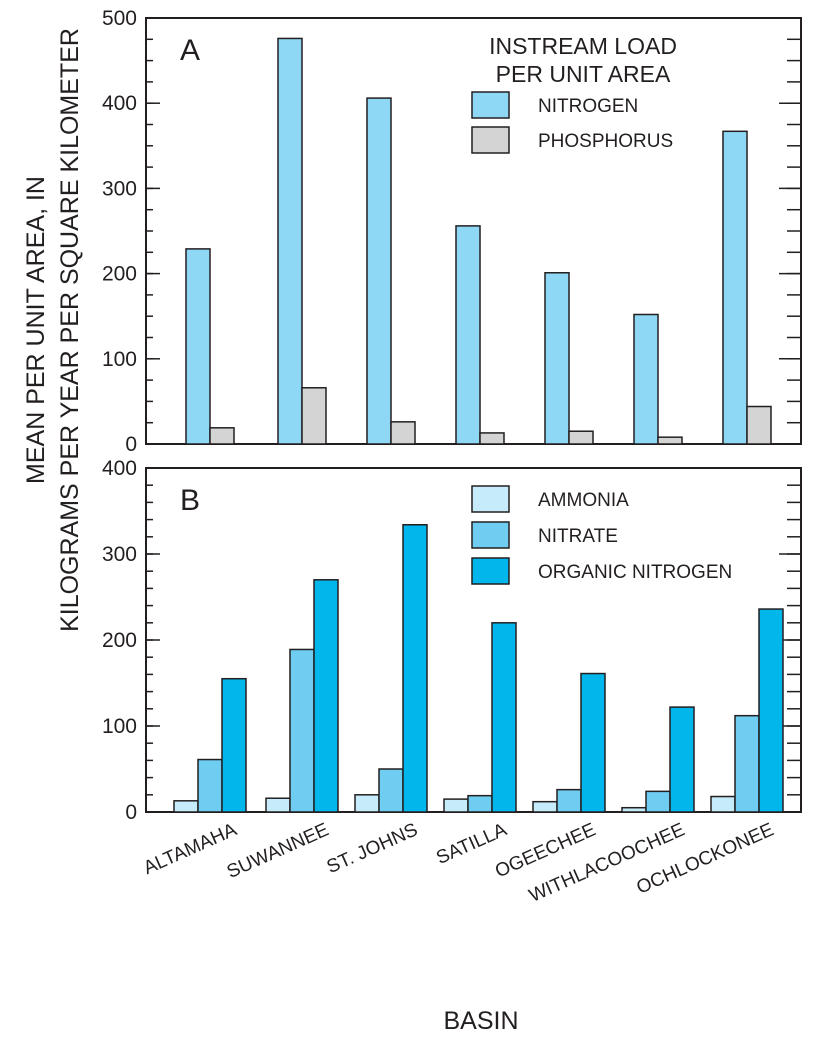 Image resolution: width=815 pixels, height=1049 pixels. What do you see at coordinates (278, 851) in the screenshot?
I see `category-label: SUWANNEE` at bounding box center [278, 851].